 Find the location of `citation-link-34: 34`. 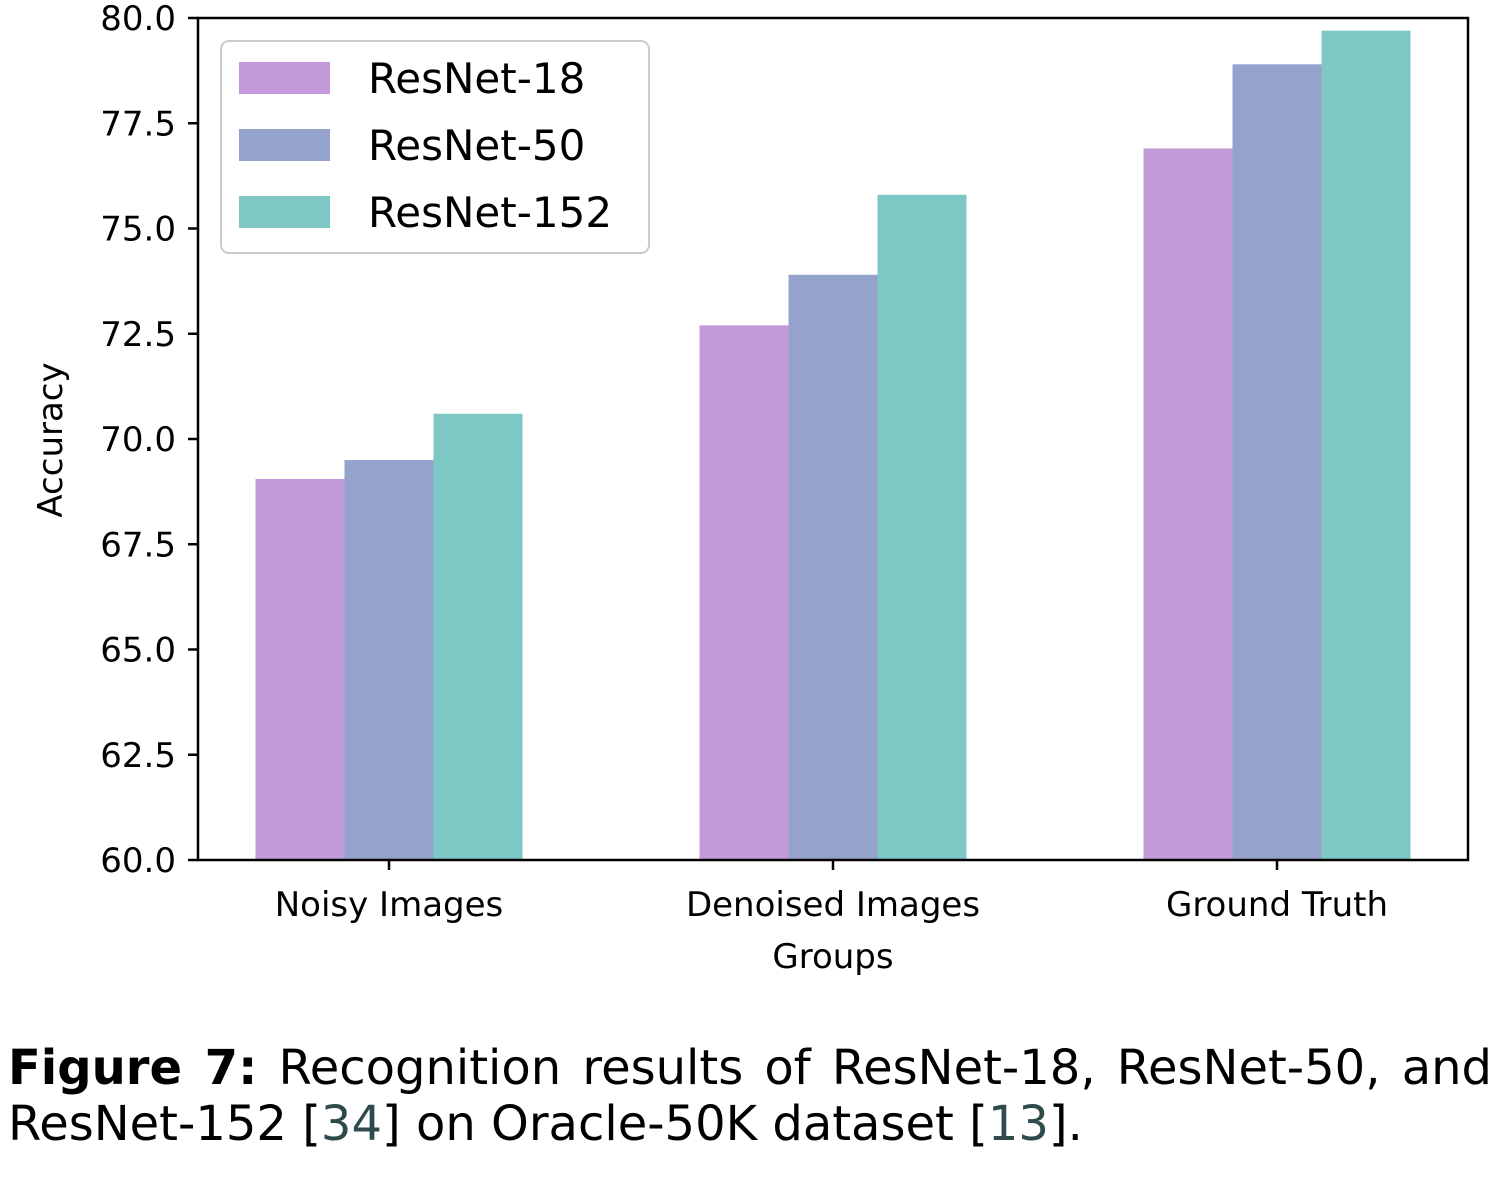

citation-link-34: 34 is located at coordinates (351, 1124).